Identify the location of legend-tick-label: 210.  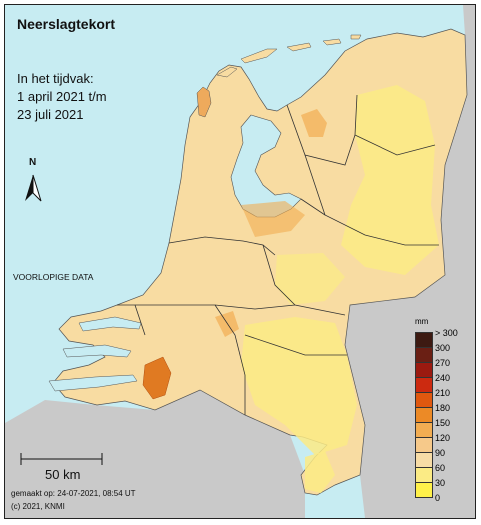
(443, 393).